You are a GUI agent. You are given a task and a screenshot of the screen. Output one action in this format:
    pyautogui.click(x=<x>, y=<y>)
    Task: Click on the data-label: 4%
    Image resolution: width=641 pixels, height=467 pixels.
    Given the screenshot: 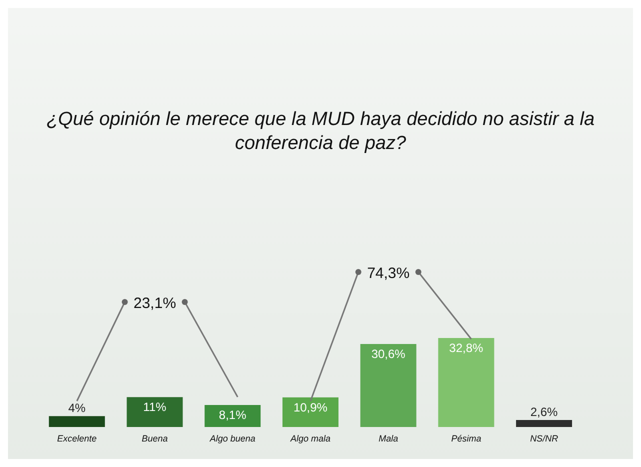 What is the action you would take?
    pyautogui.click(x=77, y=408)
    